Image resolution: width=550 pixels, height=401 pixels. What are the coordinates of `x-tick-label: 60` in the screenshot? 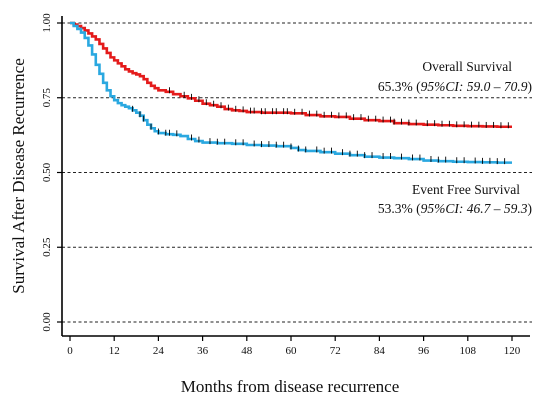 It's located at (292, 351).